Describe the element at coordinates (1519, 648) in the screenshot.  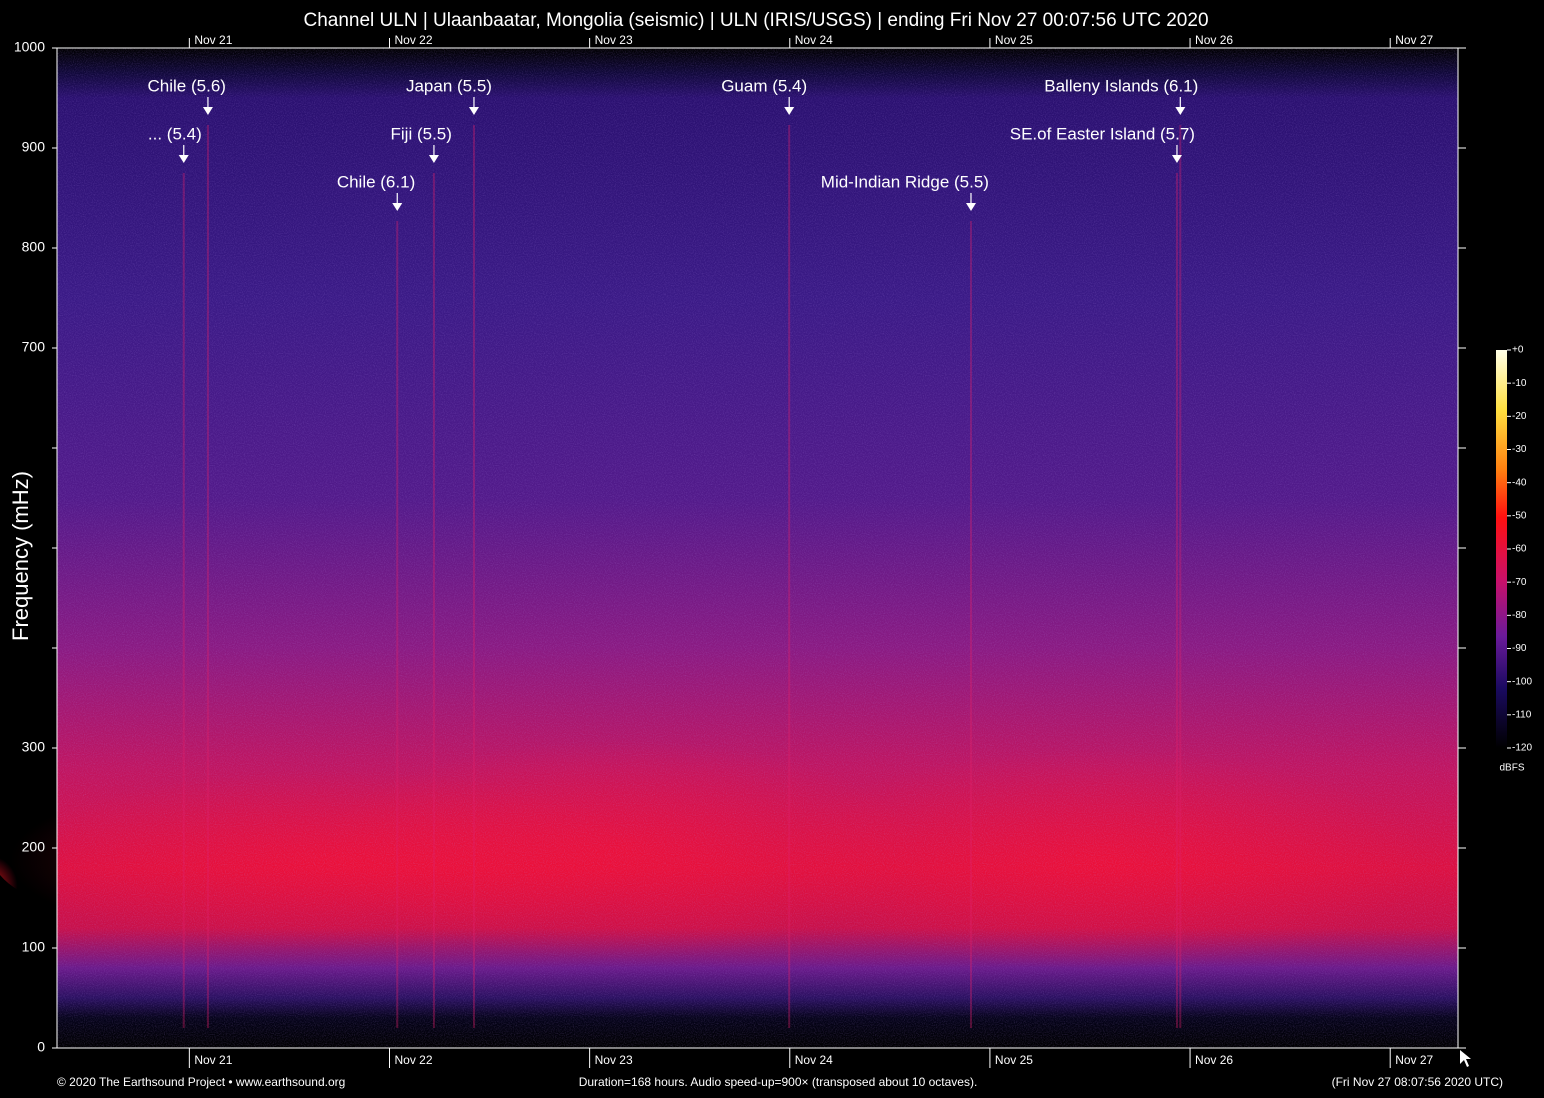
I see `colorbar-tick-label: -90` at that location.